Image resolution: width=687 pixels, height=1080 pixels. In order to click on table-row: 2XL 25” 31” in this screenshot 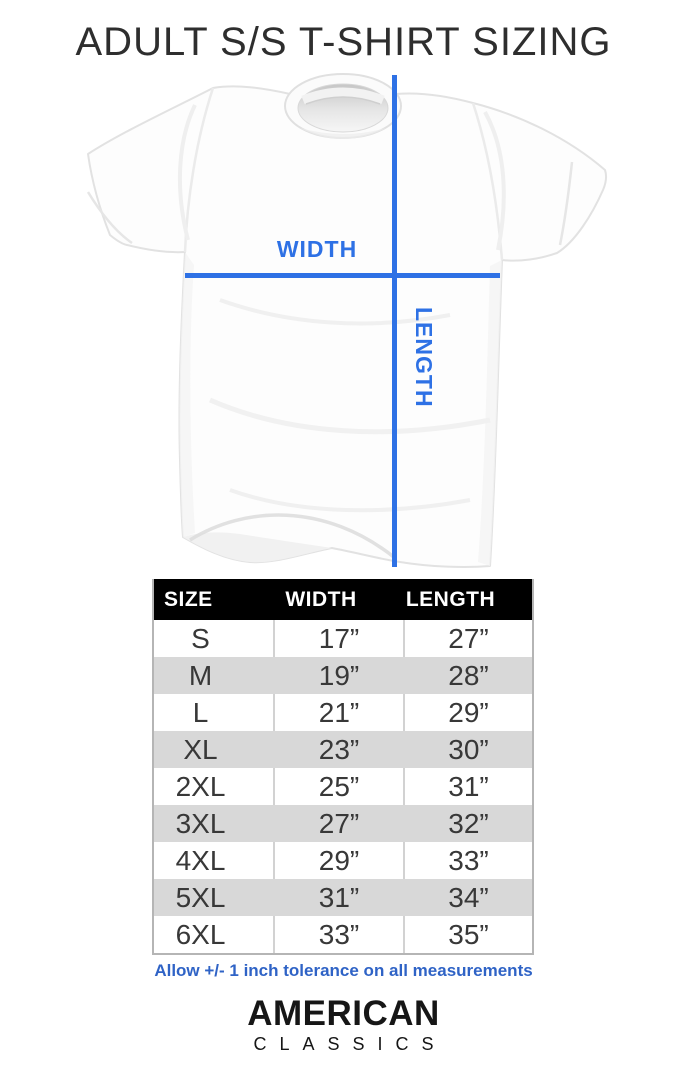, I will do `click(343, 786)`.